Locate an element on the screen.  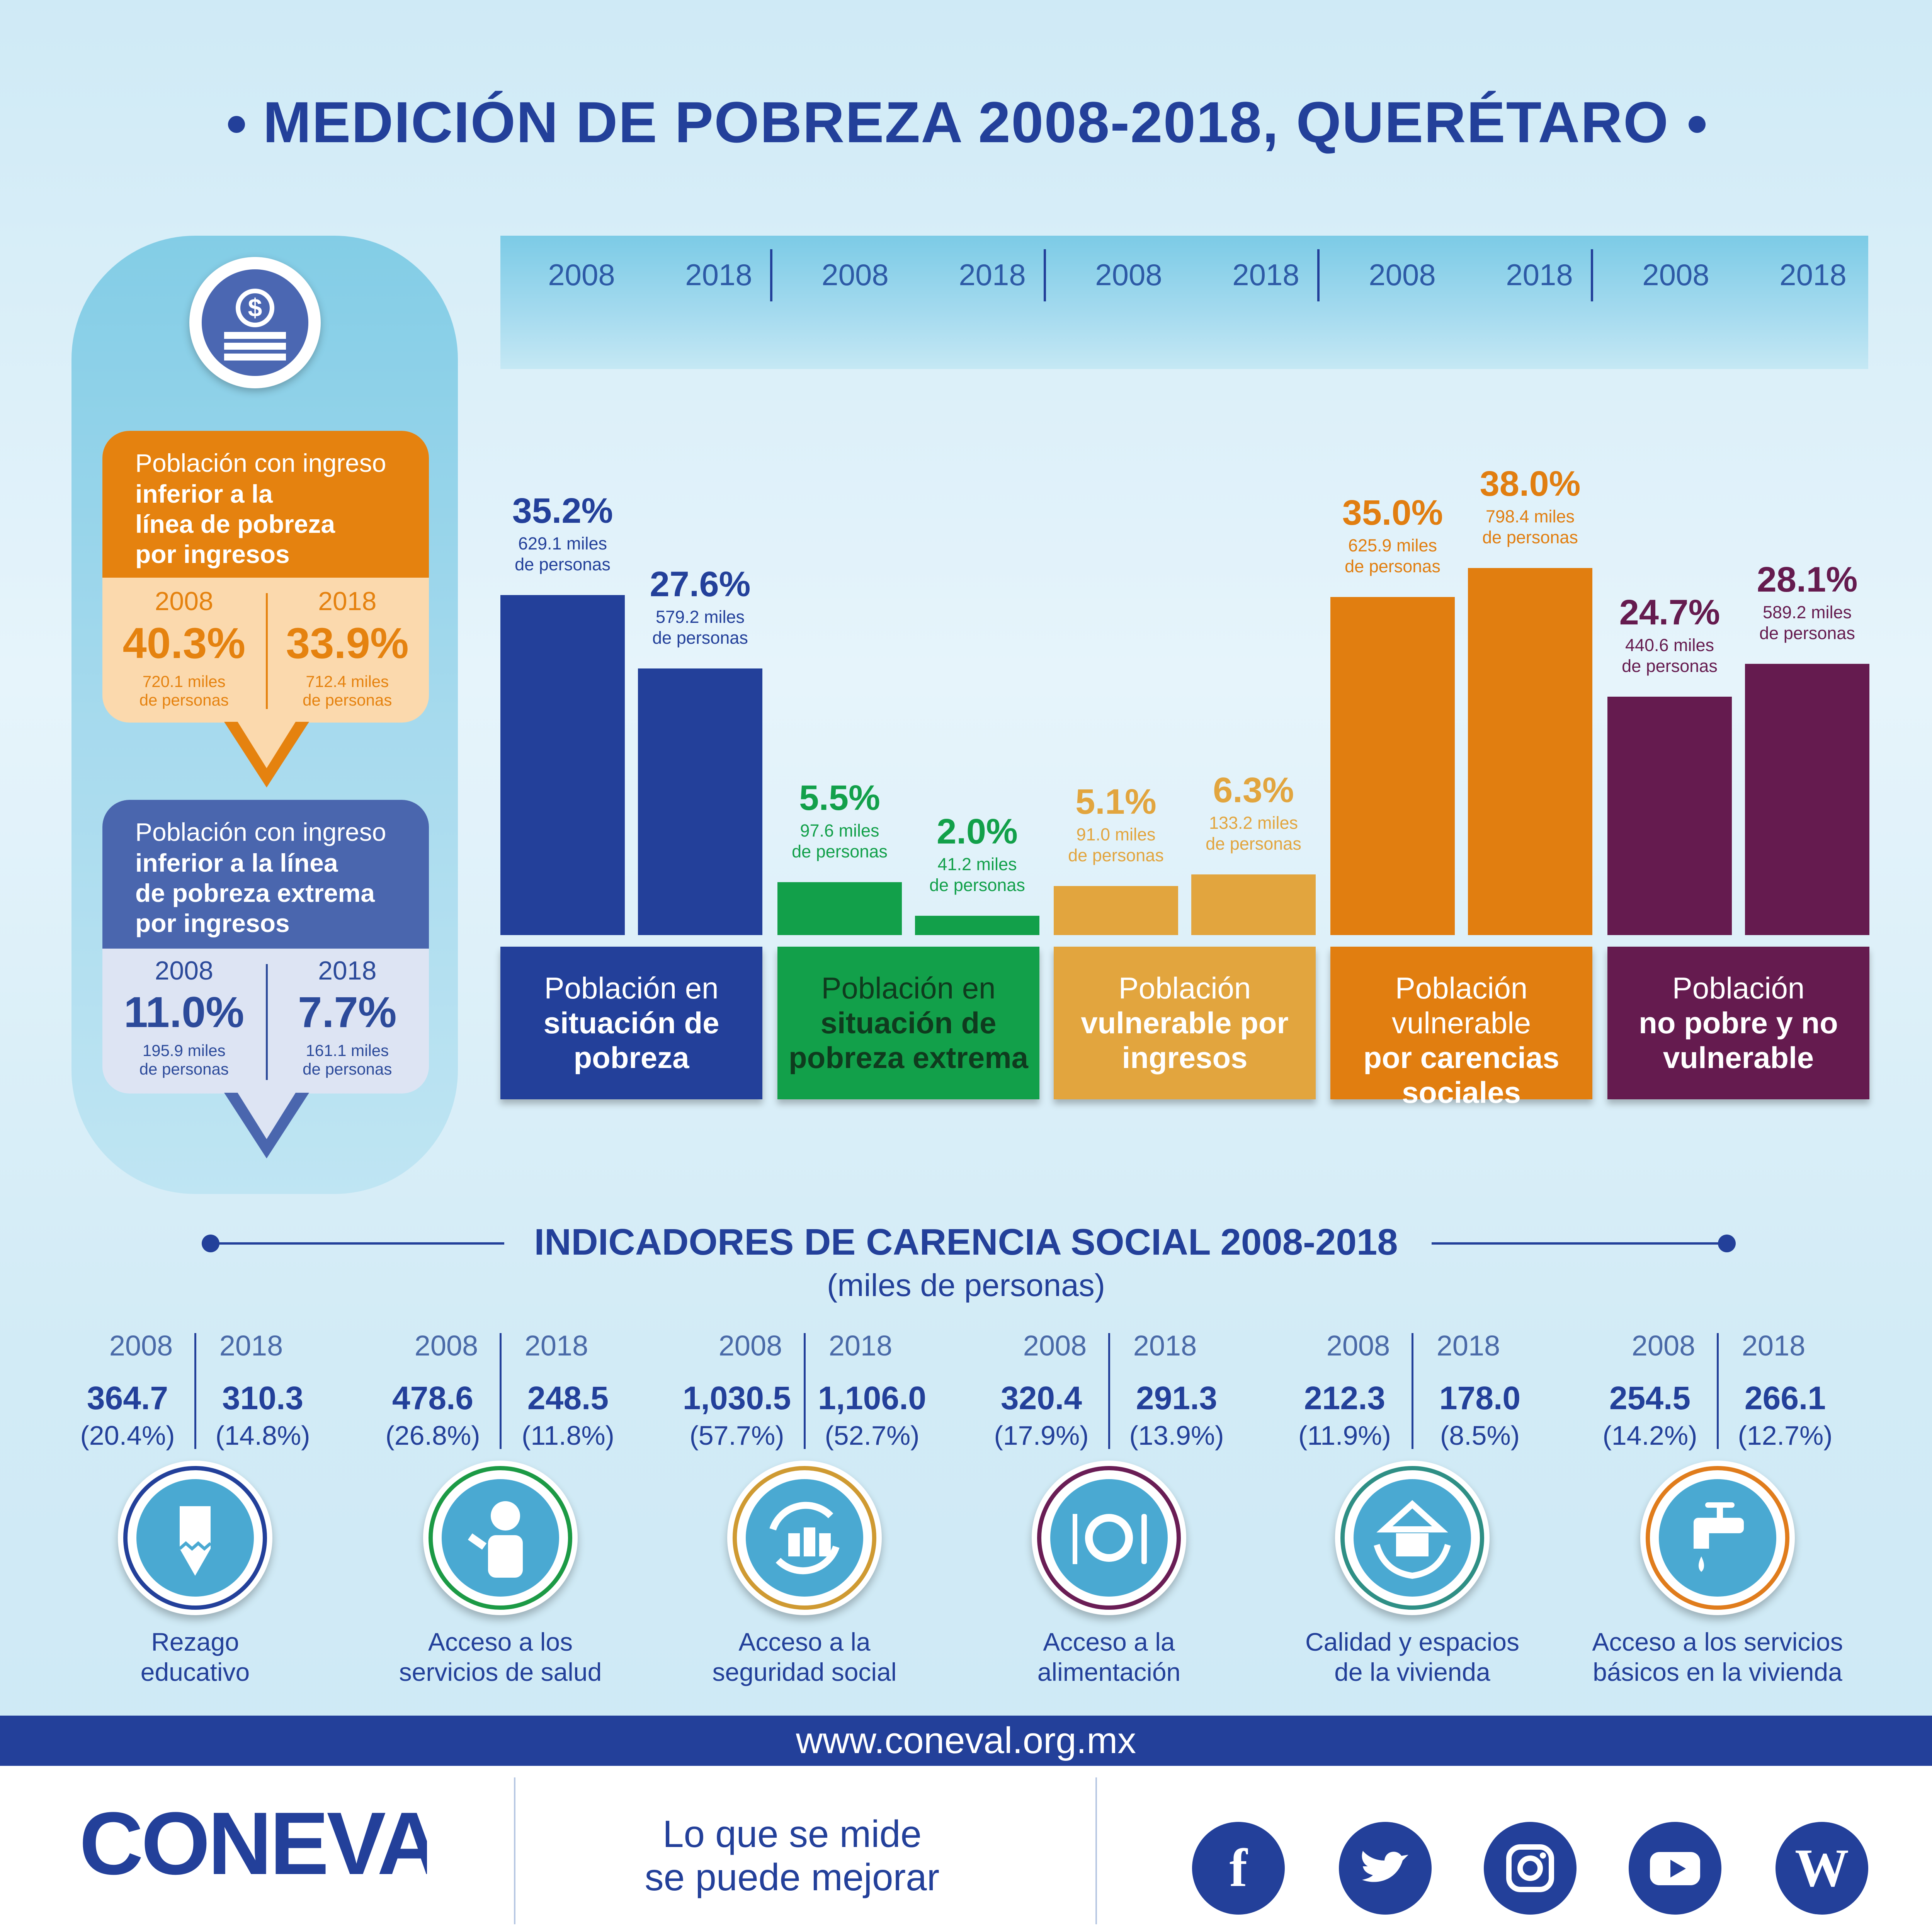
extreme-value: 11.0% is located at coordinates (184, 1012).